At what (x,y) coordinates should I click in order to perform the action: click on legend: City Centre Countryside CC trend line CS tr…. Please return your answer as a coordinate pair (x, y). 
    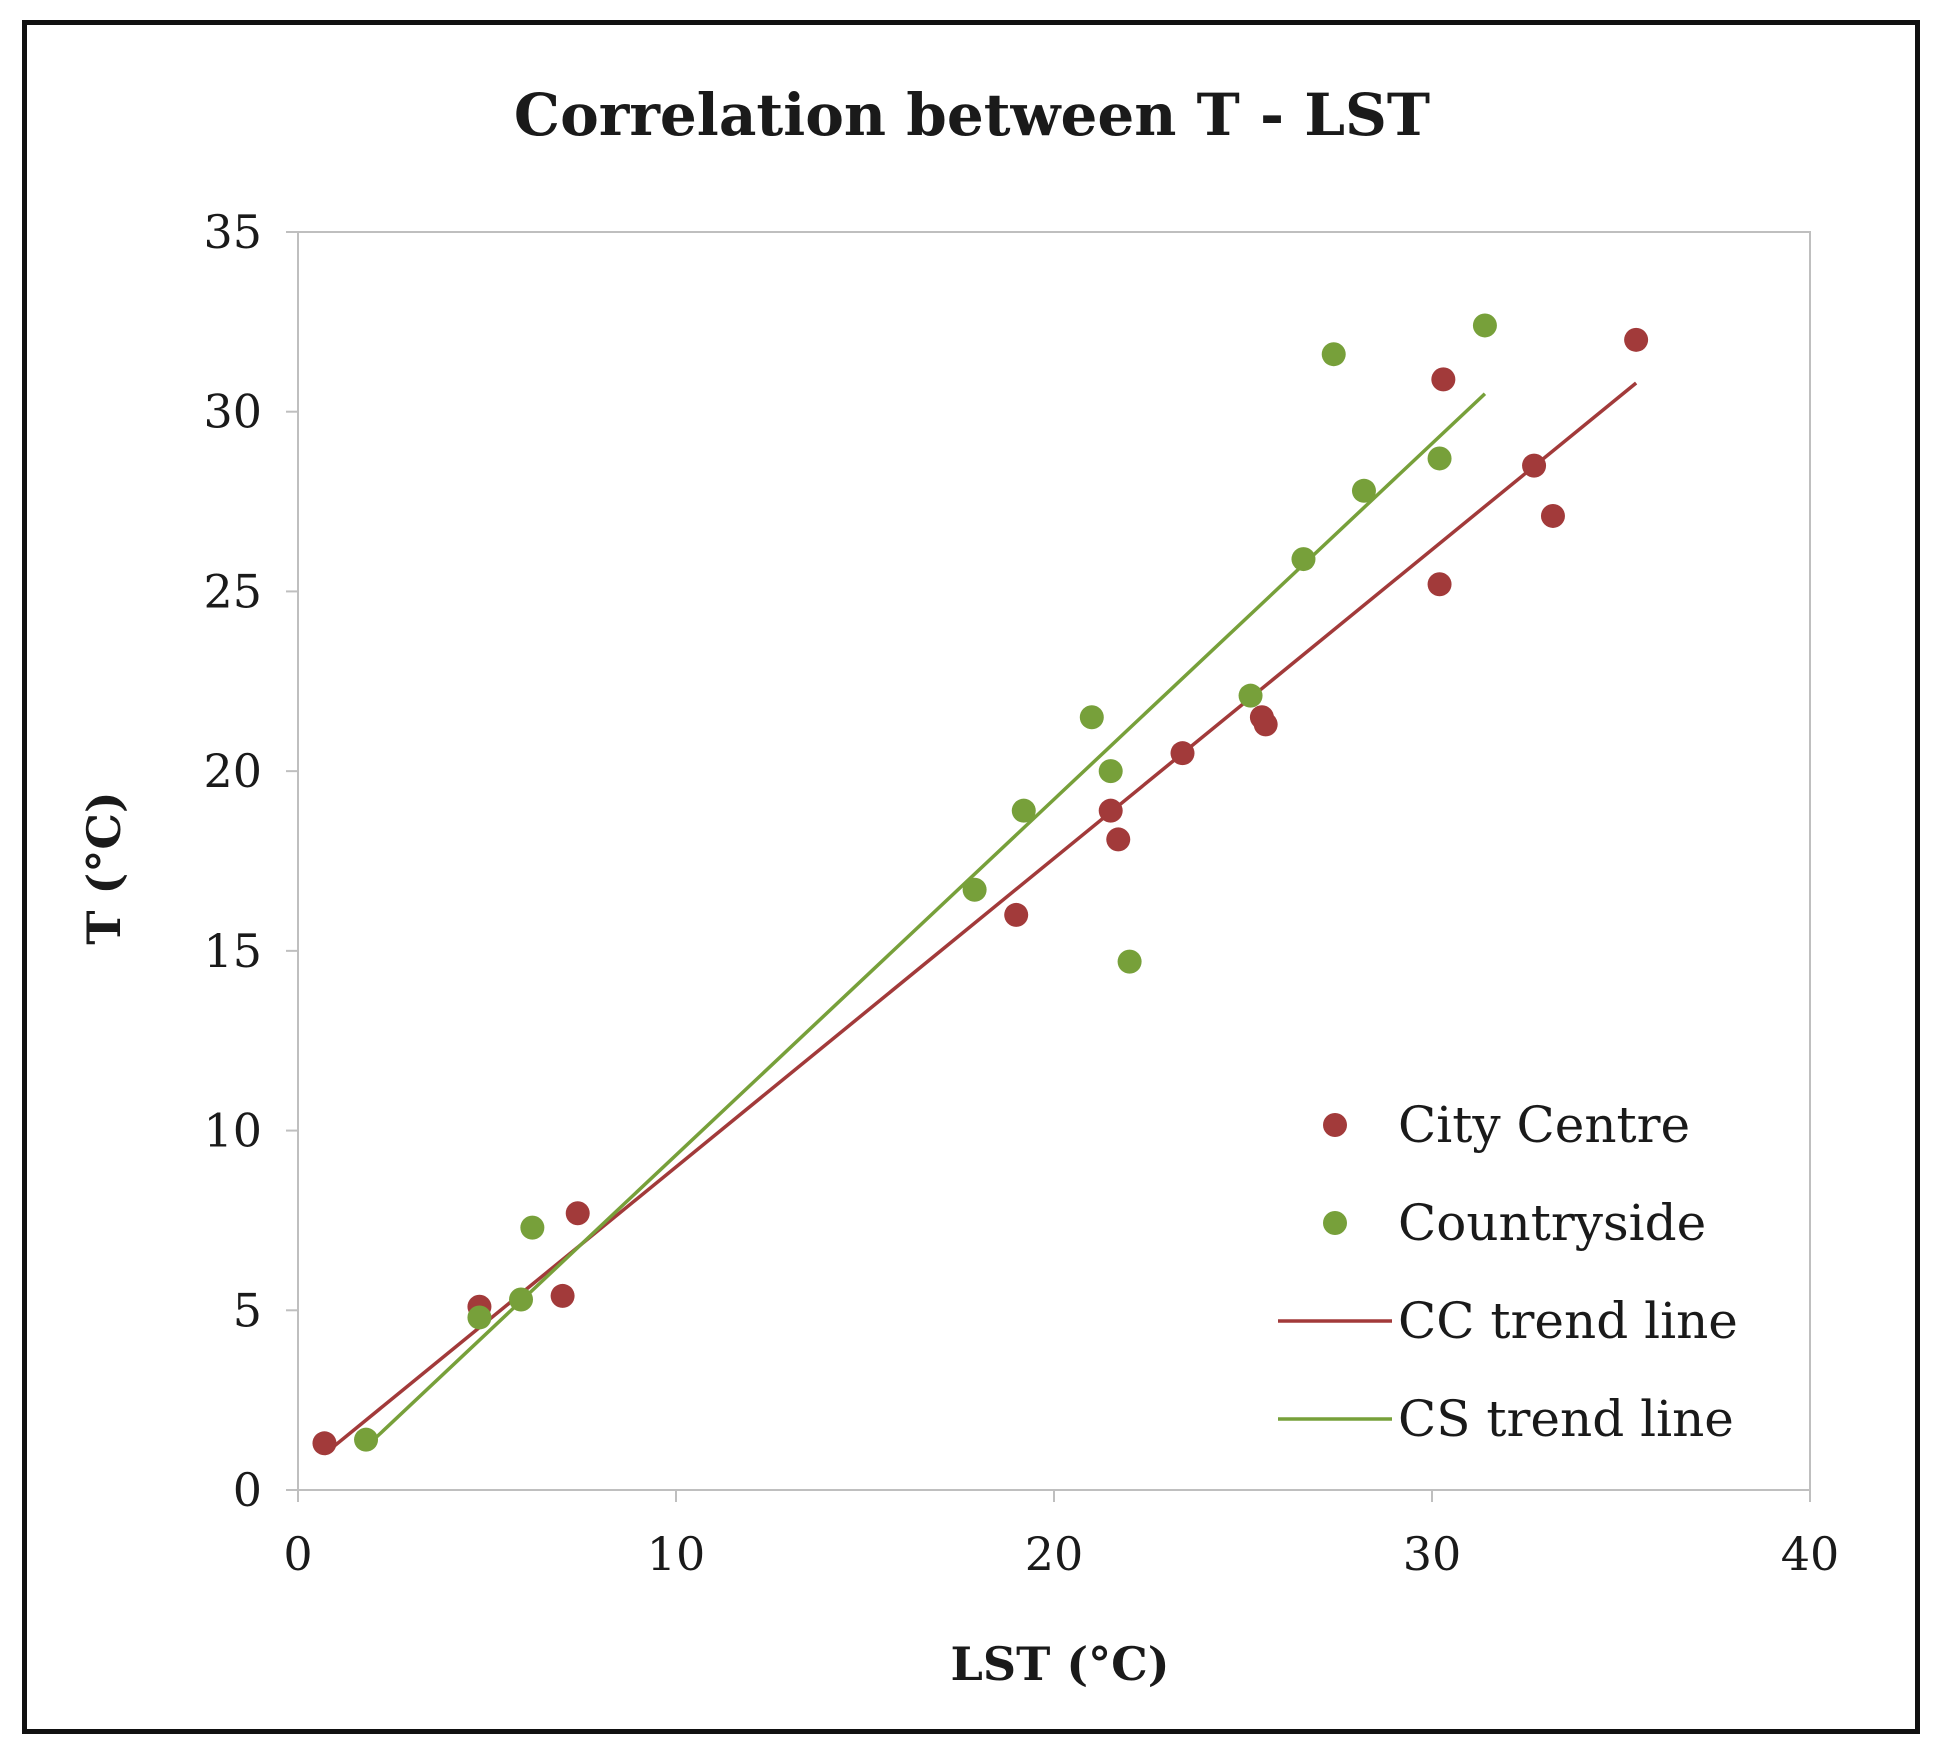
    Looking at the image, I should click on (1508, 1272).